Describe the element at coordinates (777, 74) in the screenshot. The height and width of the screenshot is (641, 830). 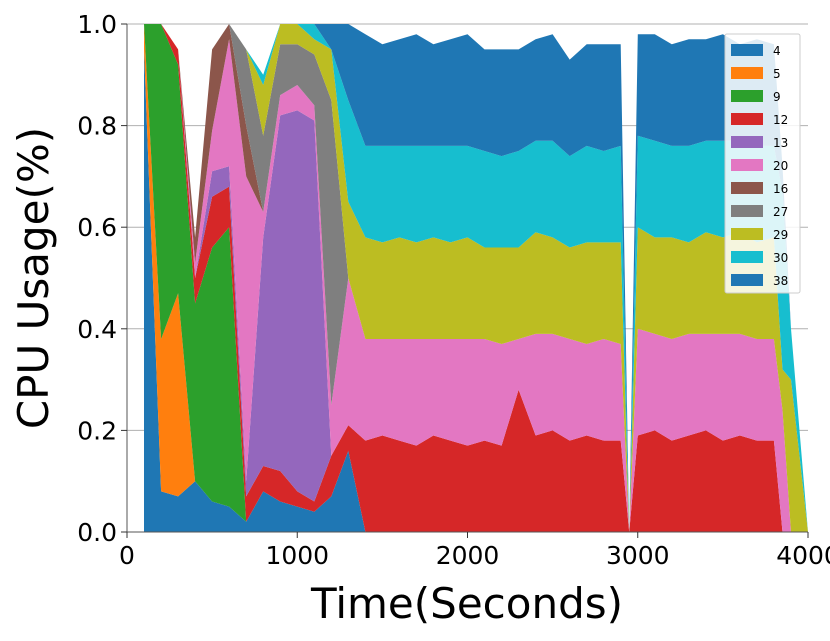
I see `legend-label: 5` at that location.